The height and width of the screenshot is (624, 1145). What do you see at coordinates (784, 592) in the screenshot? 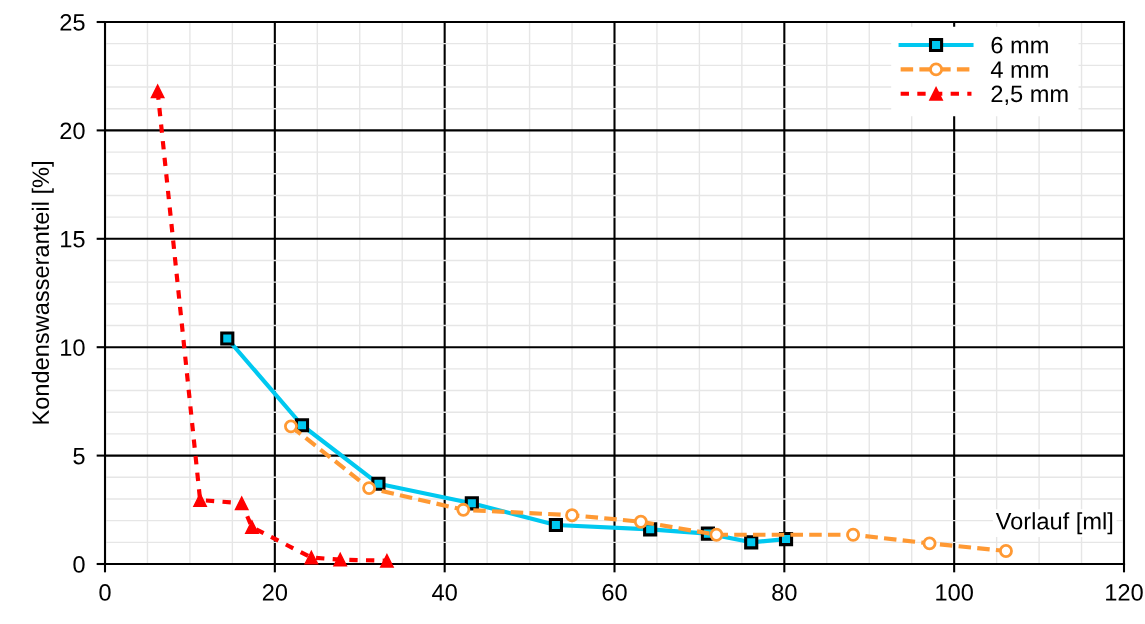
I see `x-tick-label: 80` at bounding box center [784, 592].